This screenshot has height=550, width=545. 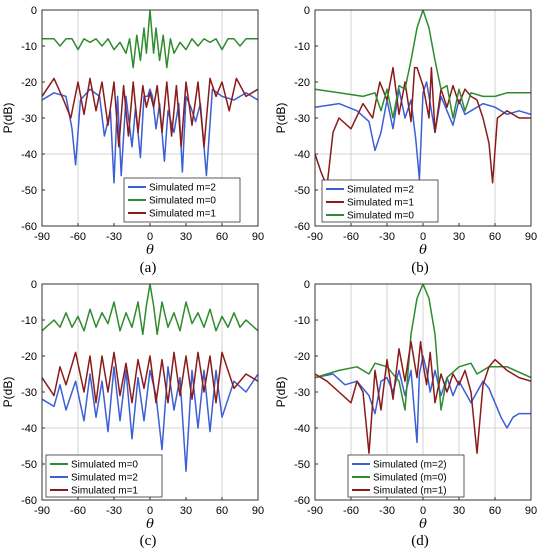 What do you see at coordinates (420, 268) in the screenshot?
I see `panel-label: (b)` at bounding box center [420, 268].